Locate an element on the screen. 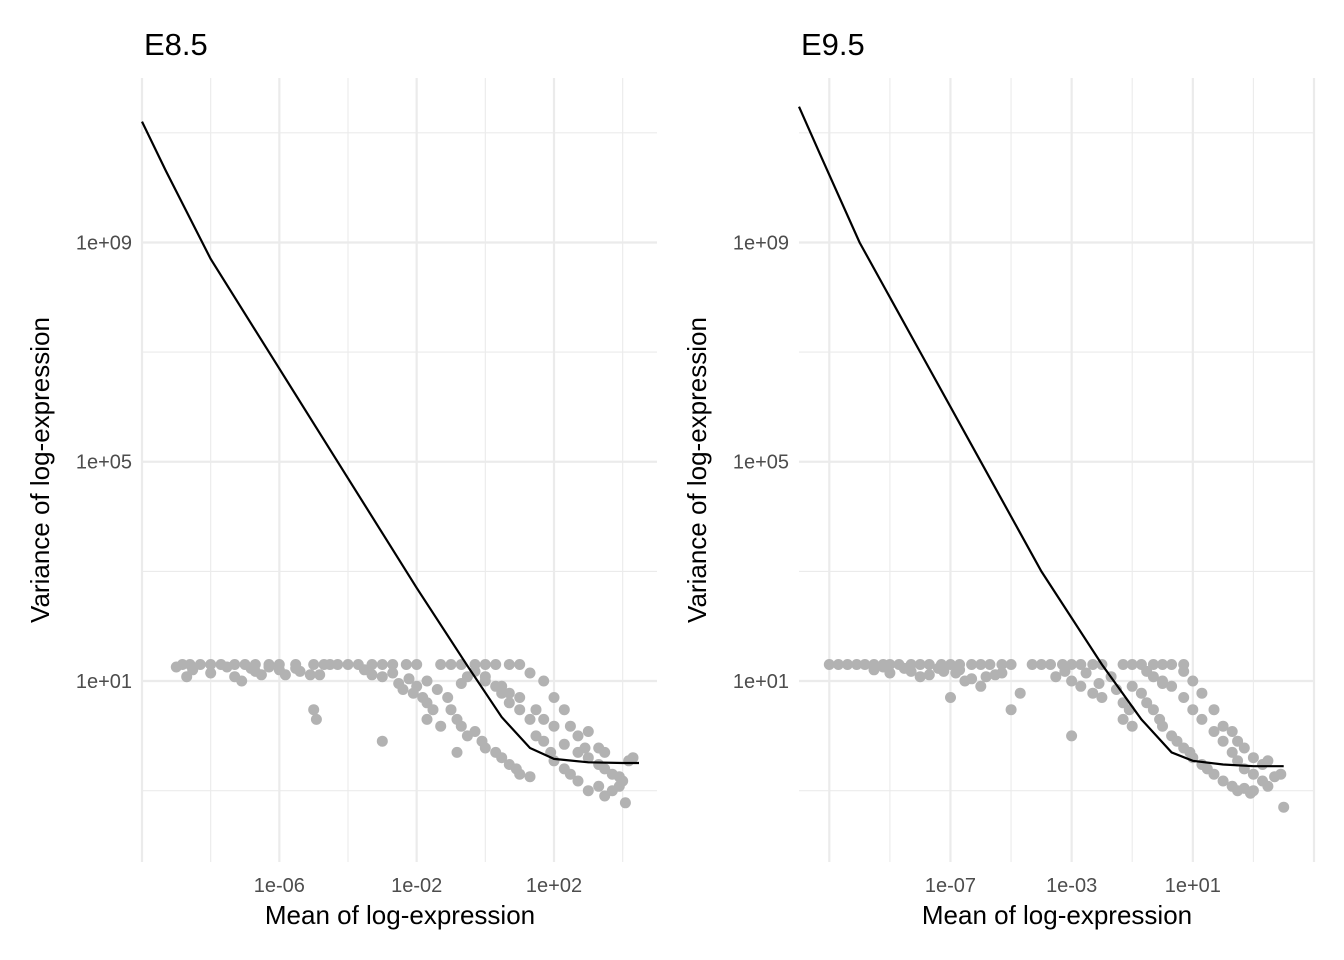  x-tick-label: 1e-02 is located at coordinates (416, 886).